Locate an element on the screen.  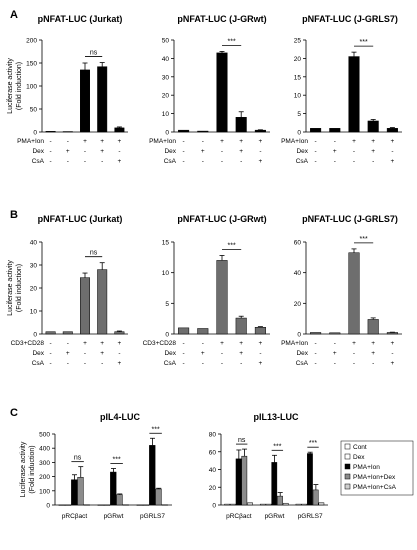
panel-letter: C is located at coordinates (14, 413).